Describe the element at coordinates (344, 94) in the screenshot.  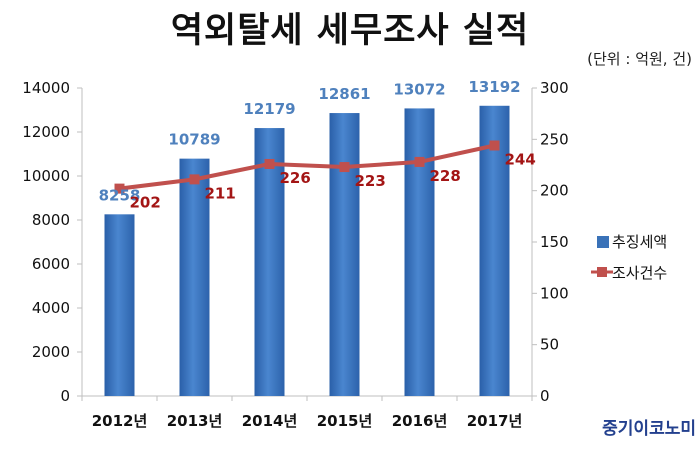
I see `bar-data-label: 12861` at that location.